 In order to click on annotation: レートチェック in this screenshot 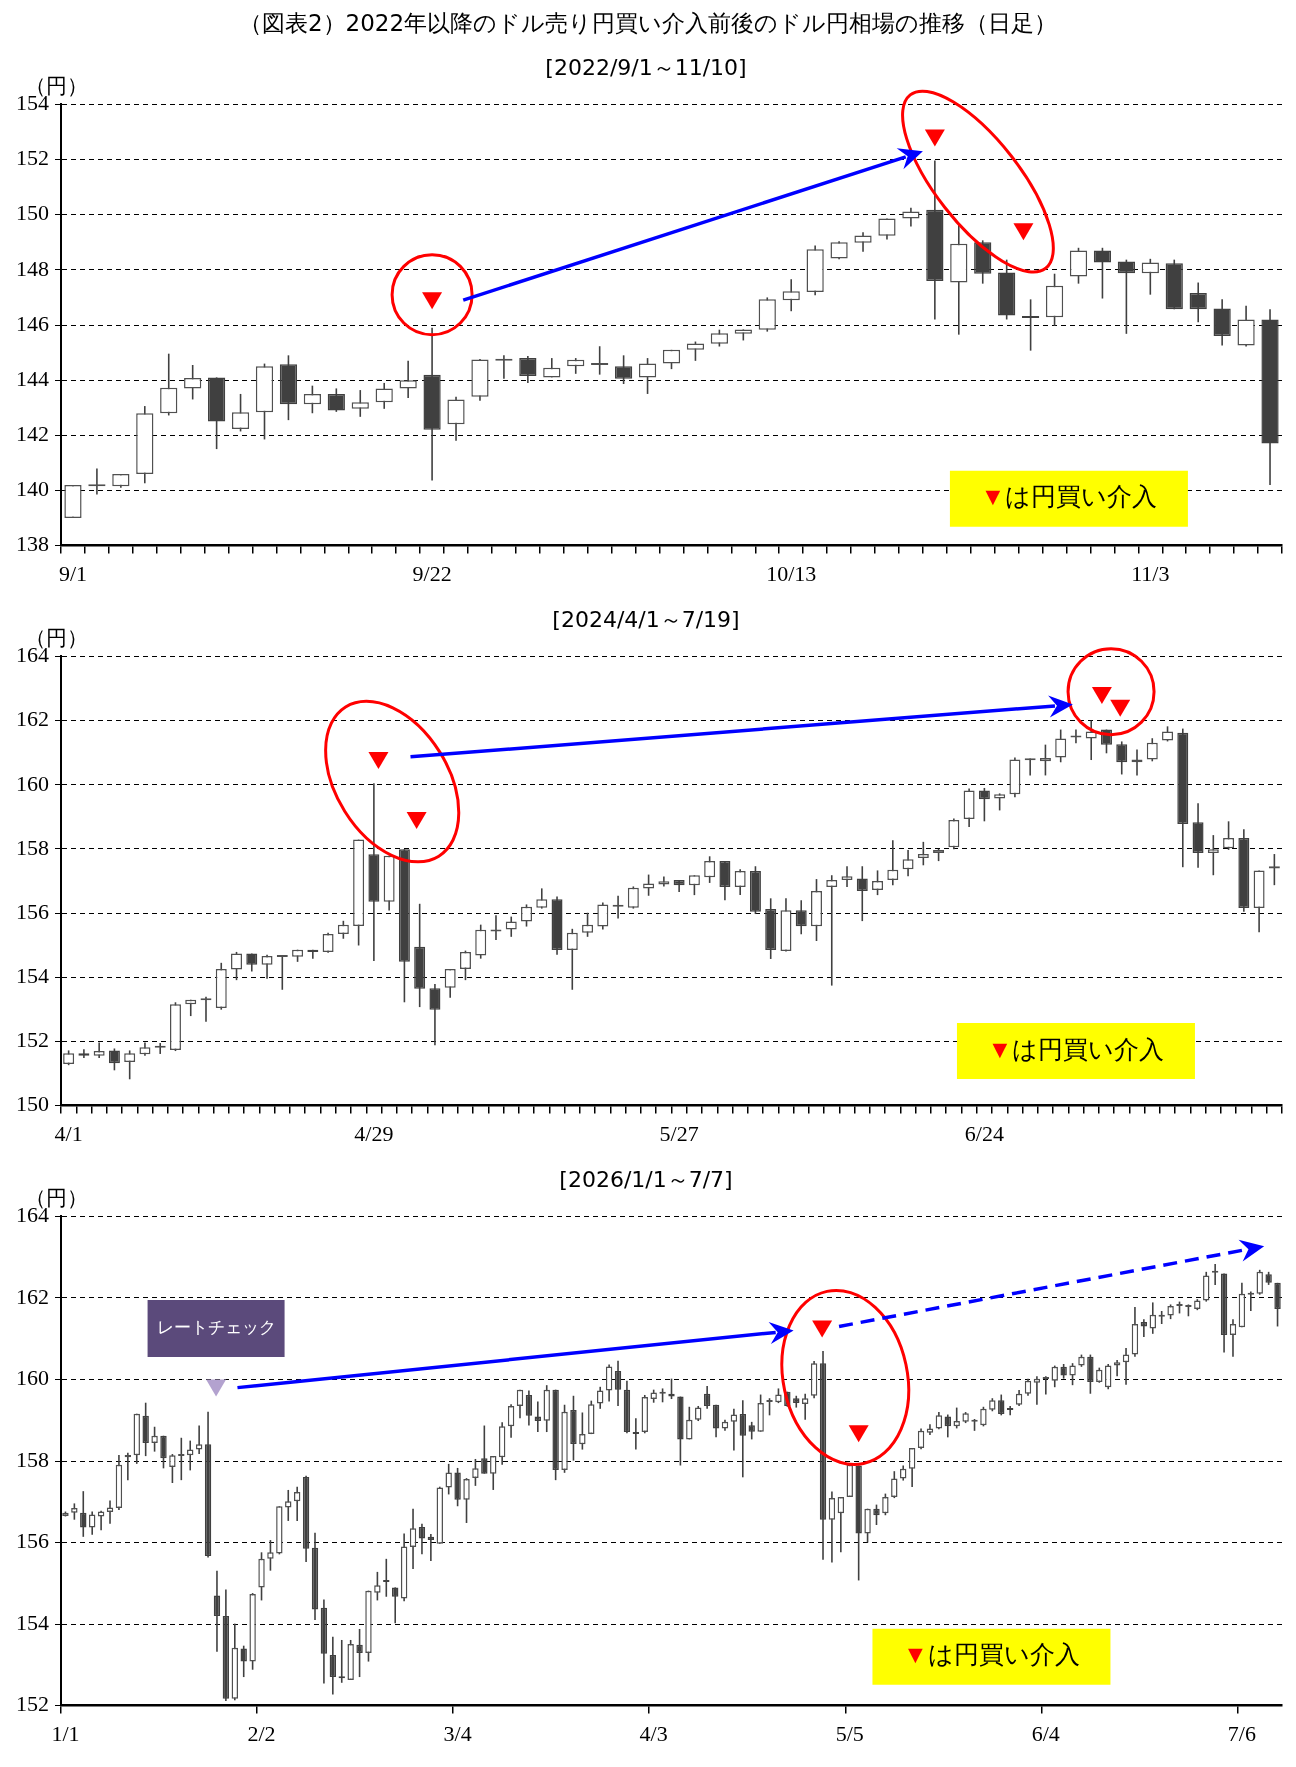, I will do `click(216, 1327)`.